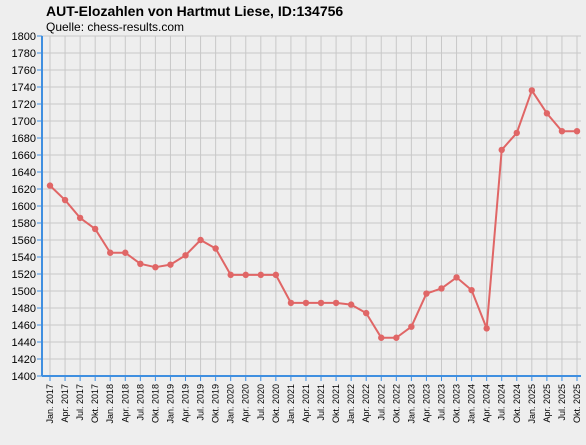 The width and height of the screenshot is (586, 445). What do you see at coordinates (24, 343) in the screenshot?
I see `y-tick-label: 1440` at bounding box center [24, 343].